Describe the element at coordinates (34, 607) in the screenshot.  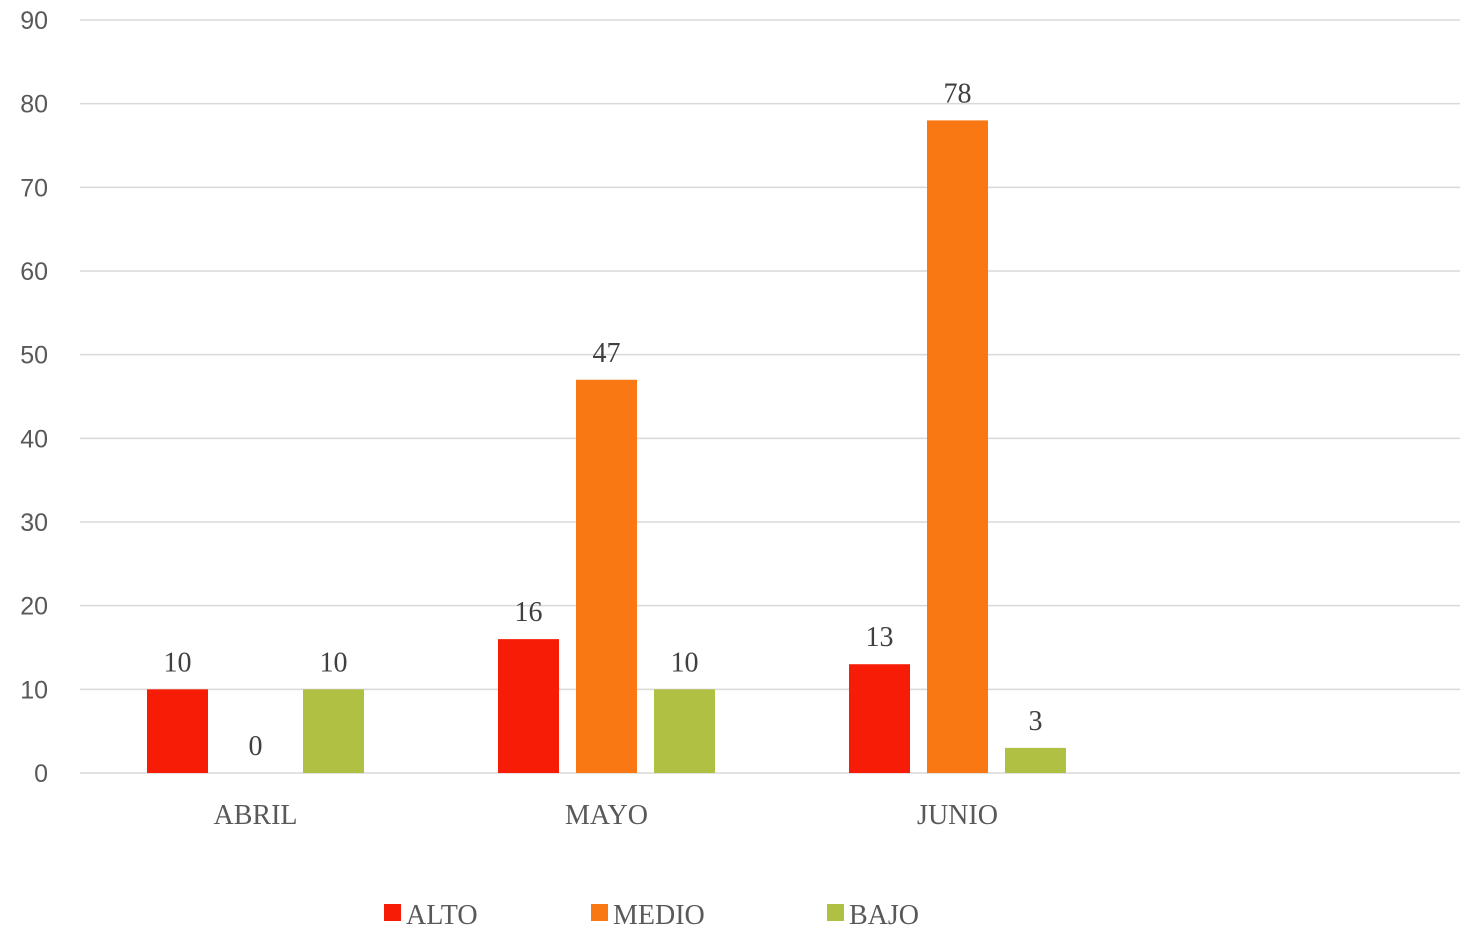
I see `y-tick-label: 20` at that location.